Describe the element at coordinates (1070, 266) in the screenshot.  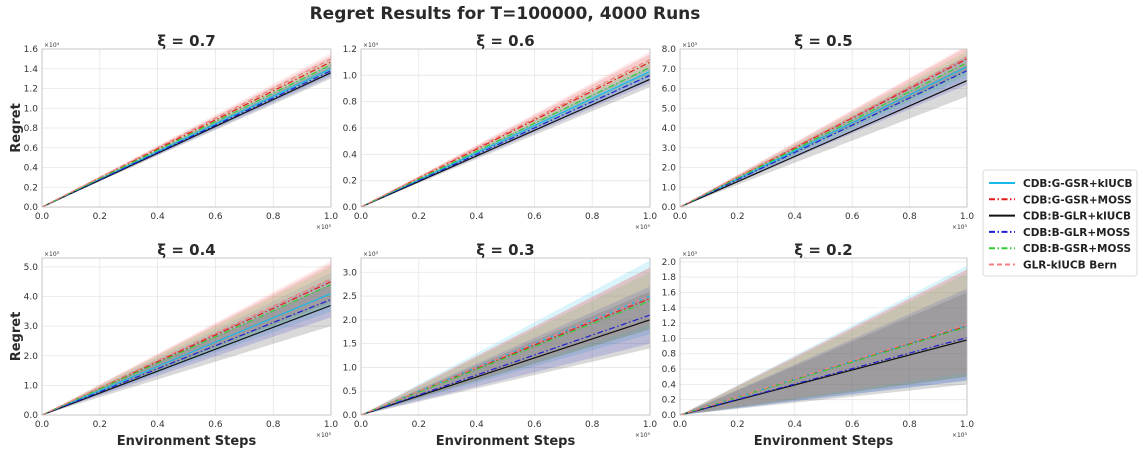
I see `legend-label: GLR-klUCB Bern` at that location.